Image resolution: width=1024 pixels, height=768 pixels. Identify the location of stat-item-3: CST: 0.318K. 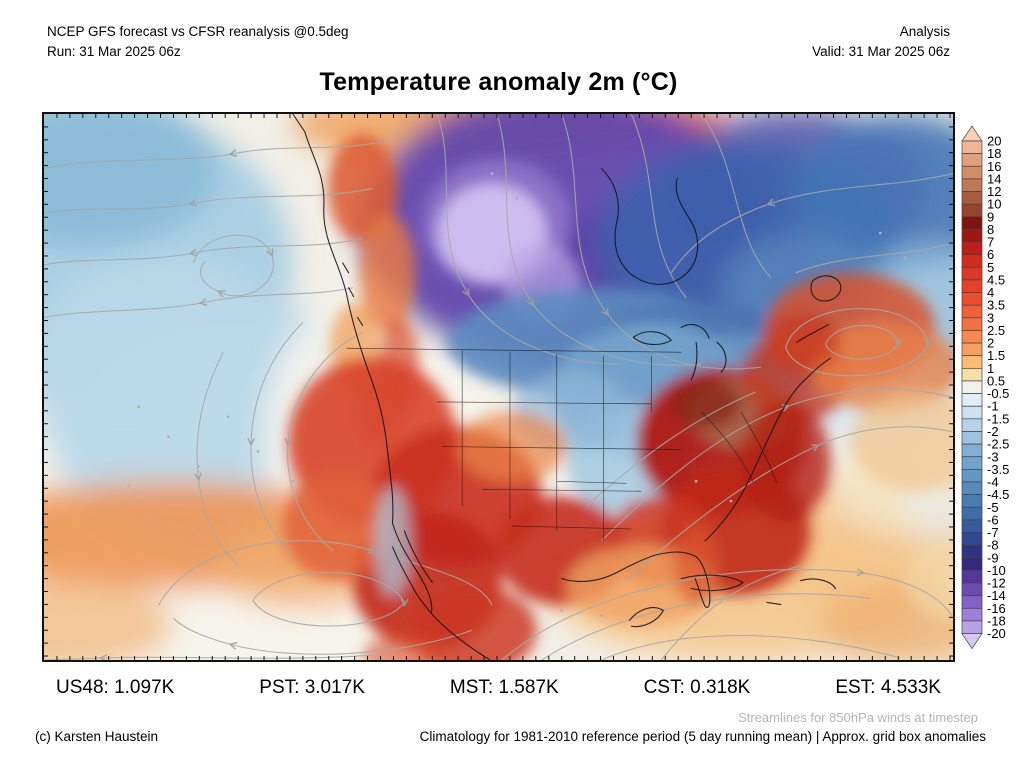
(697, 687).